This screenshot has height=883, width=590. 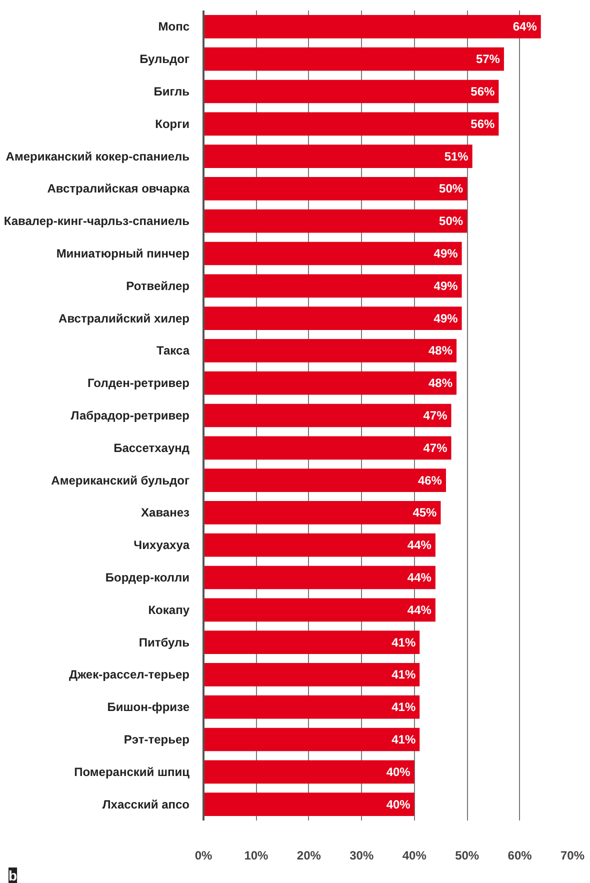 I want to click on y-tick-label: Джек-рассел-терьер, so click(x=129, y=675).